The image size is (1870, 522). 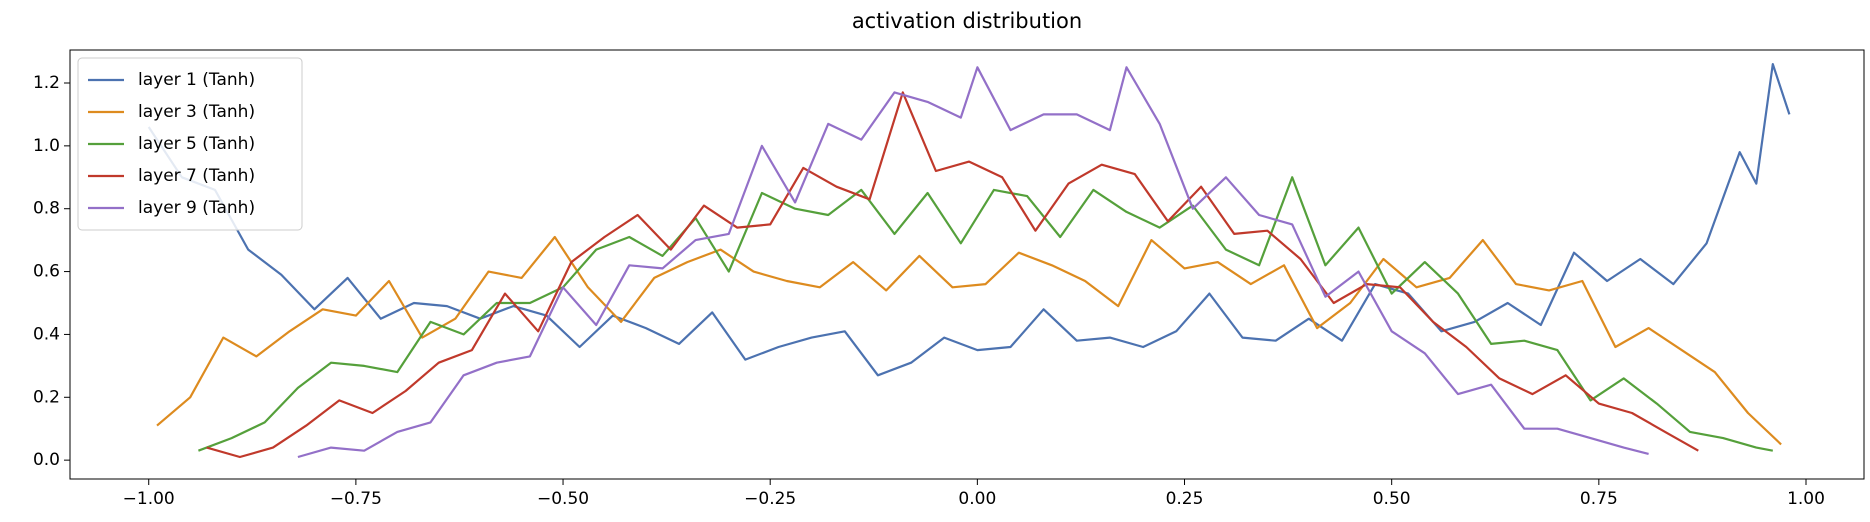 What do you see at coordinates (196, 112) in the screenshot?
I see `legend-label: layer 3 (Tanh)` at bounding box center [196, 112].